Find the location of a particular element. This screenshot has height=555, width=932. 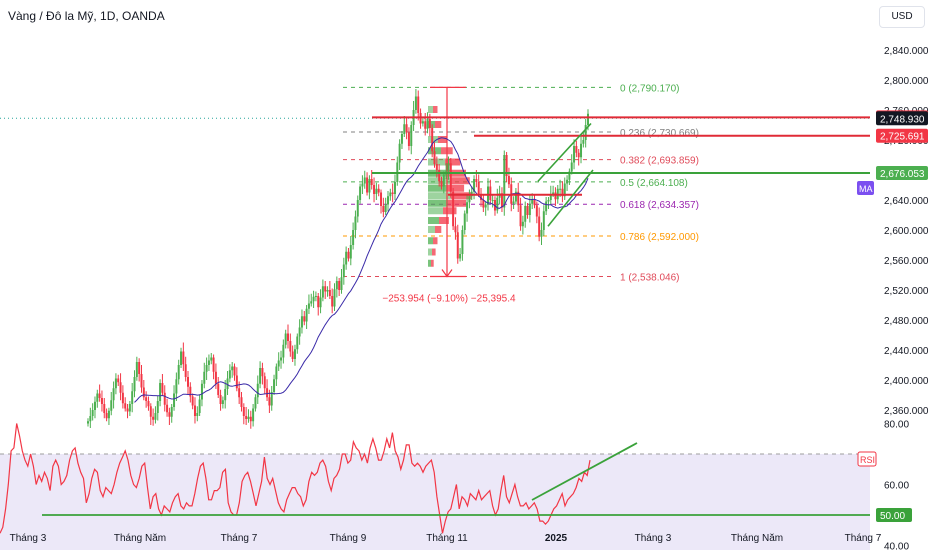

currency-selector: USD is located at coordinates (902, 17).